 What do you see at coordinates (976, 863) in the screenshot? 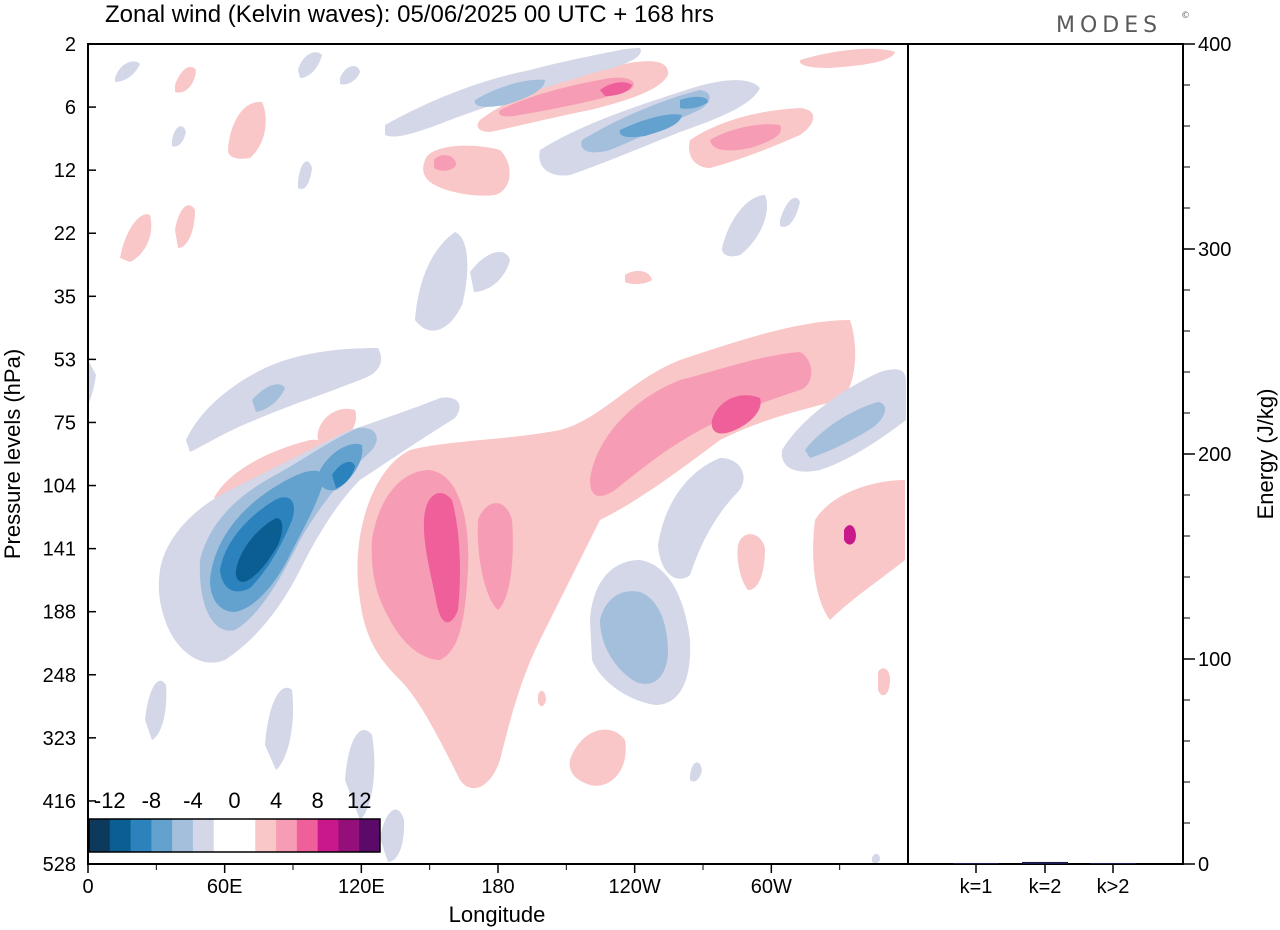
I see `energy-bar-k=1` at bounding box center [976, 863].